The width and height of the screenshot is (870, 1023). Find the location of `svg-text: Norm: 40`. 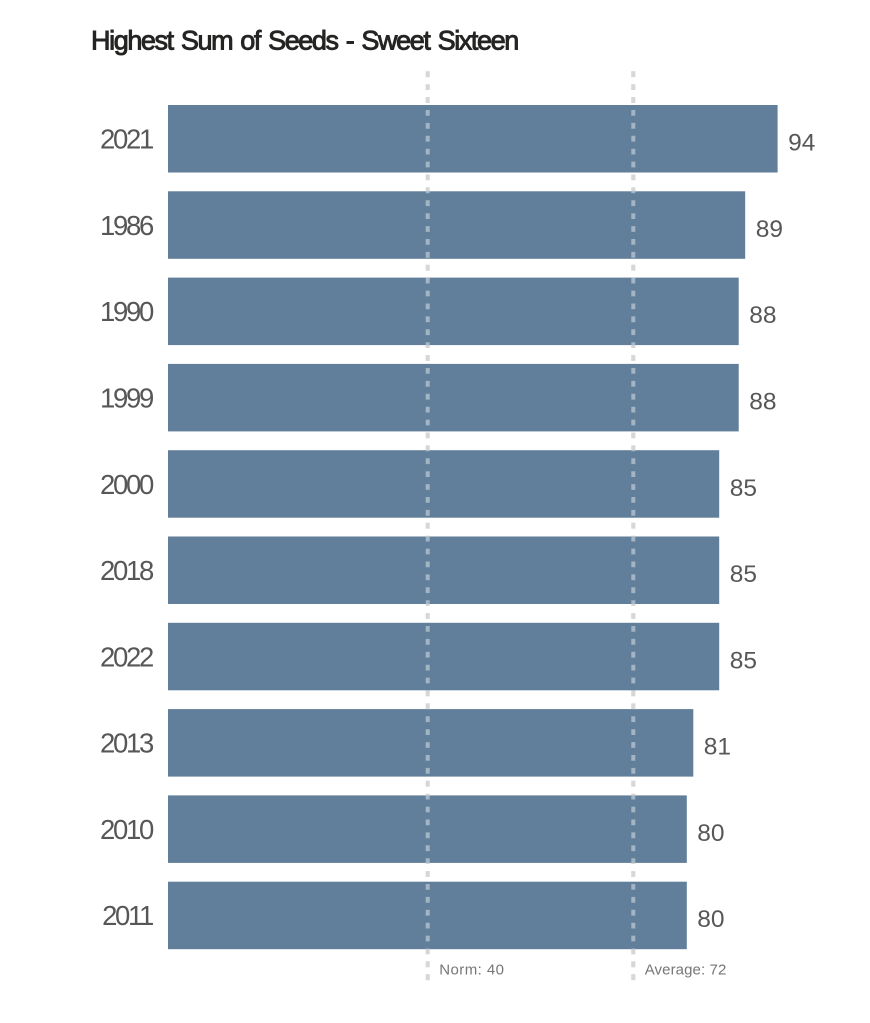

svg-text: Norm: 40 is located at coordinates (471, 969).